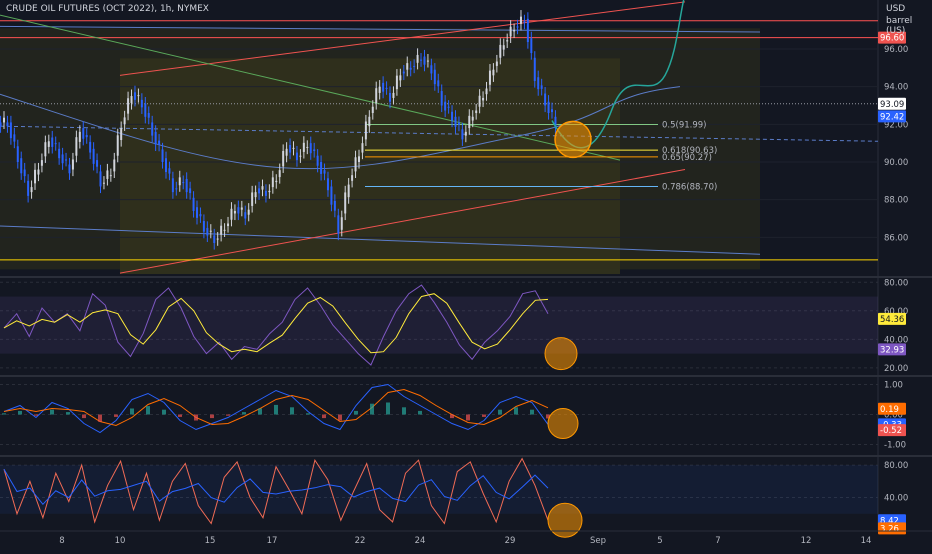 This screenshot has width=932, height=554. What do you see at coordinates (895, 446) in the screenshot?
I see `osc-tick-label: -1.00` at bounding box center [895, 446].